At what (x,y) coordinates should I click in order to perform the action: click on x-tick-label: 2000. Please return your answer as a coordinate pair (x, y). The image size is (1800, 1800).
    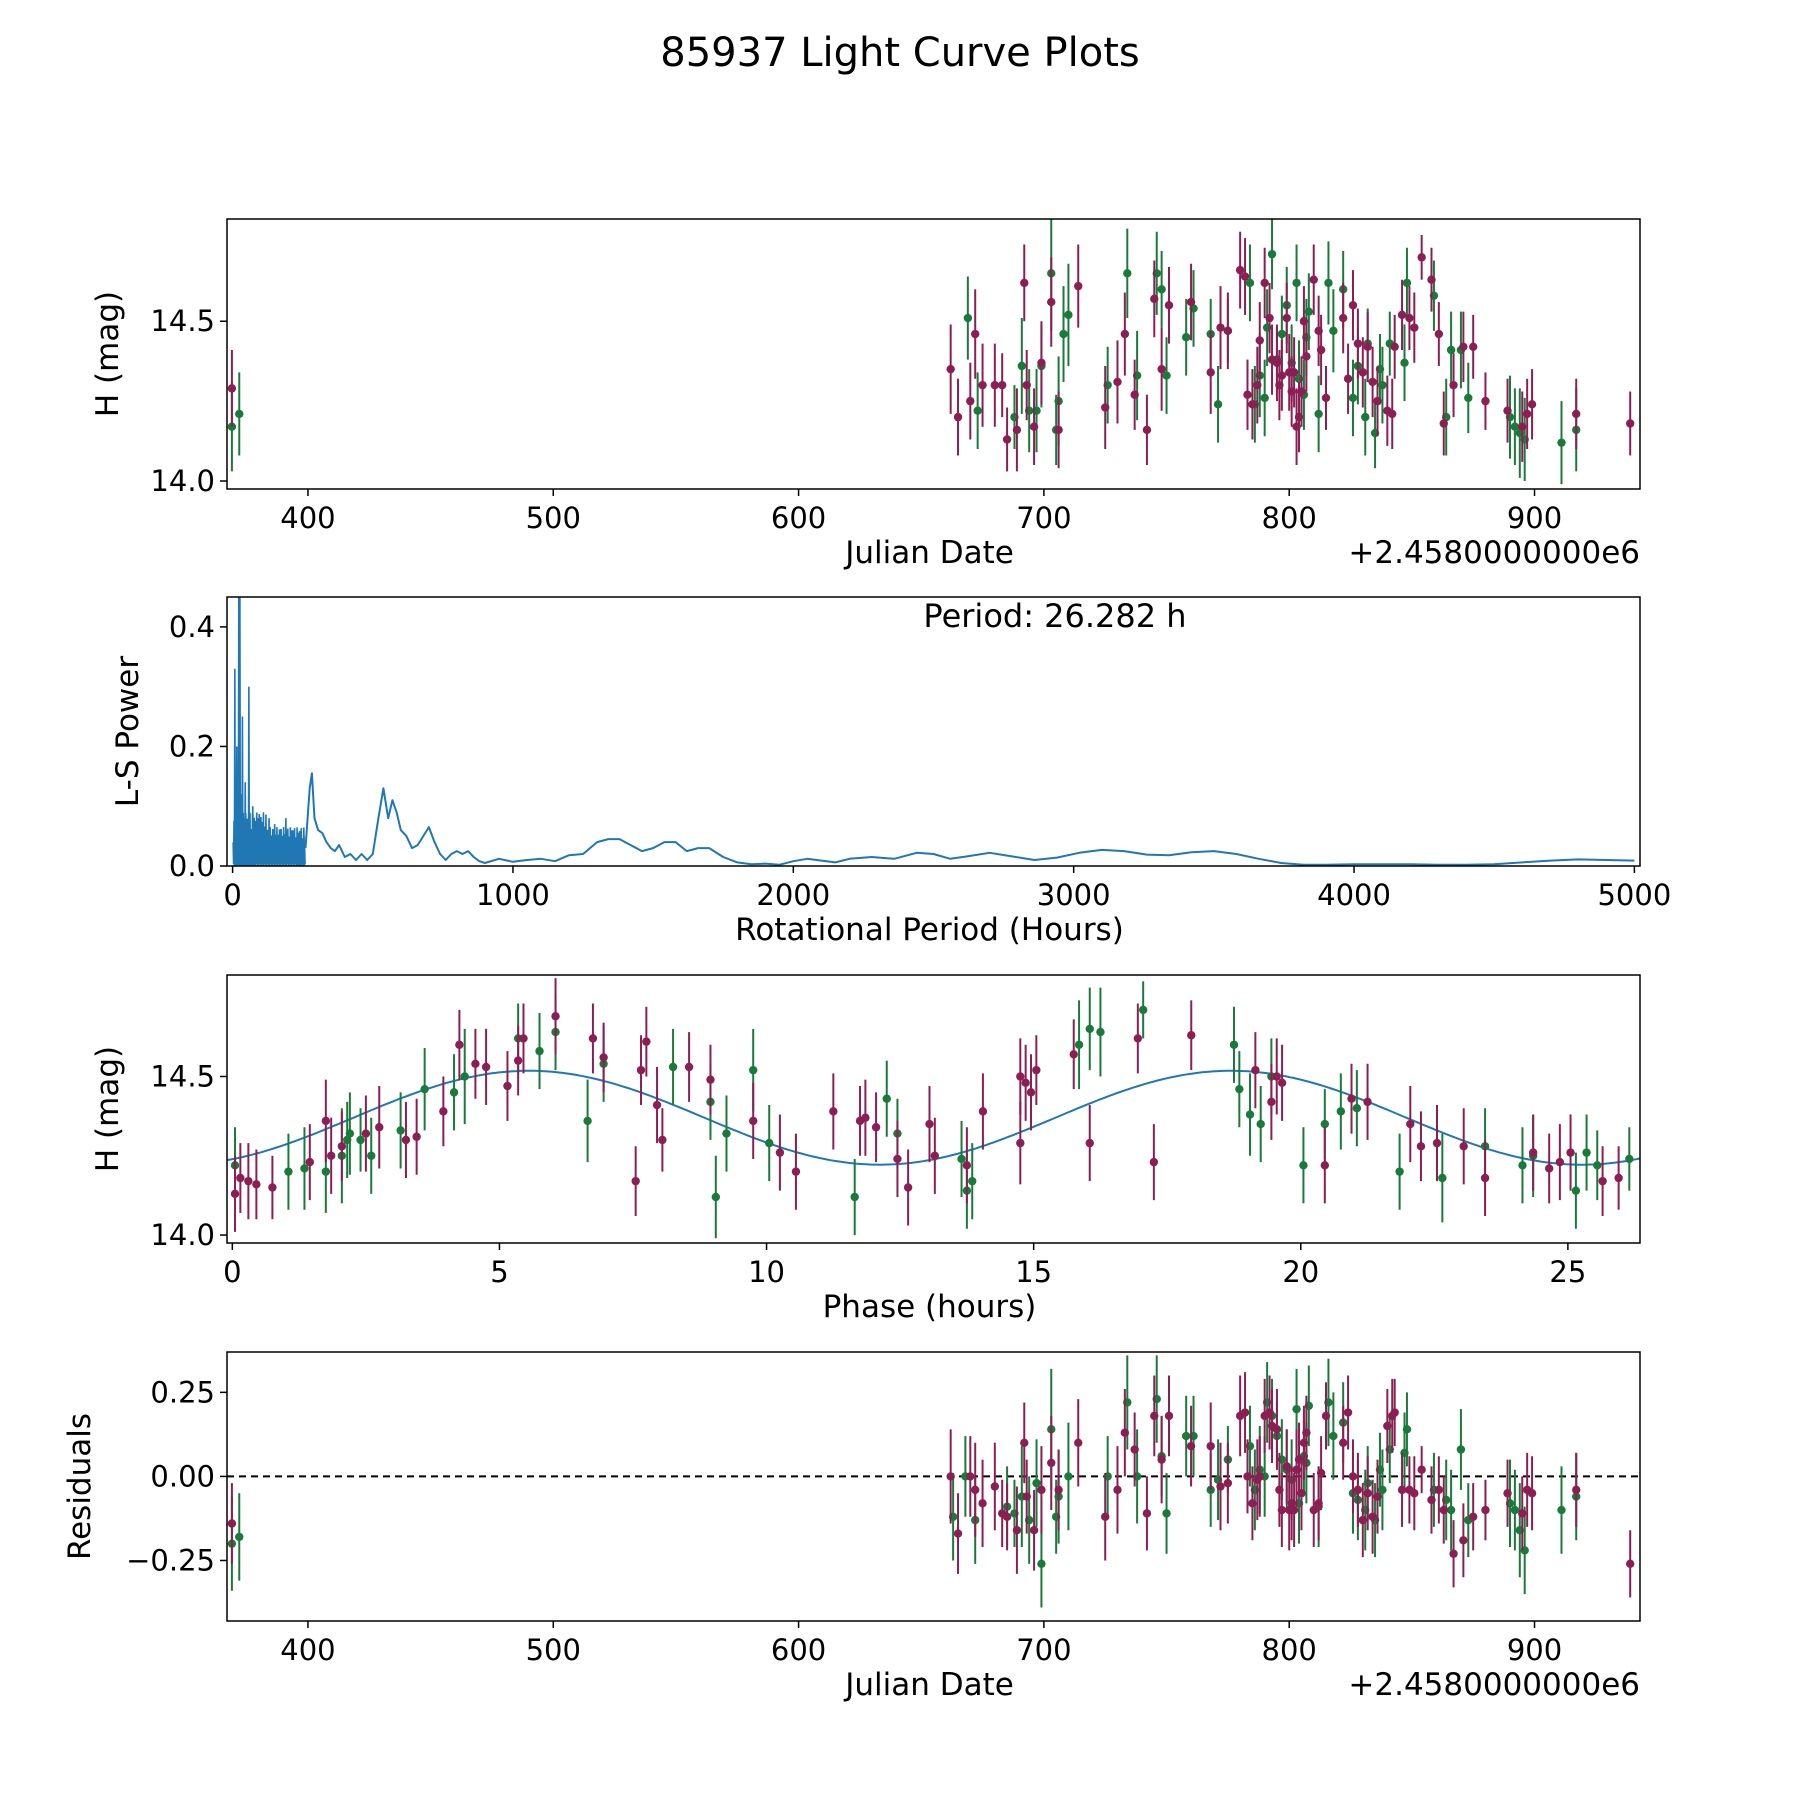
    Looking at the image, I should click on (793, 895).